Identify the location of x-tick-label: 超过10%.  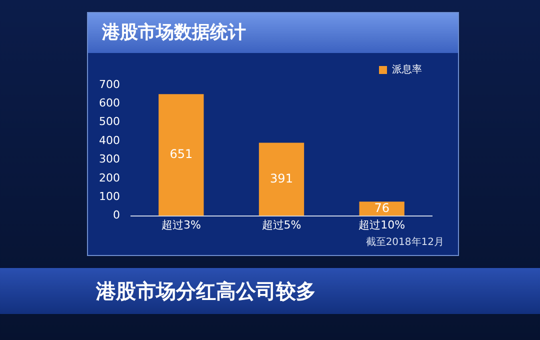
(382, 225).